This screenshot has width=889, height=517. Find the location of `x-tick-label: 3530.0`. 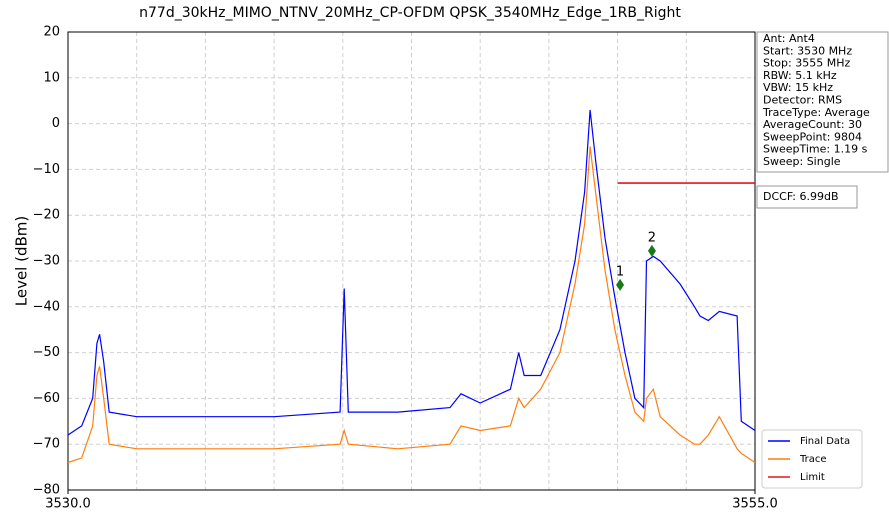

x-tick-label: 3530.0 is located at coordinates (68, 504).